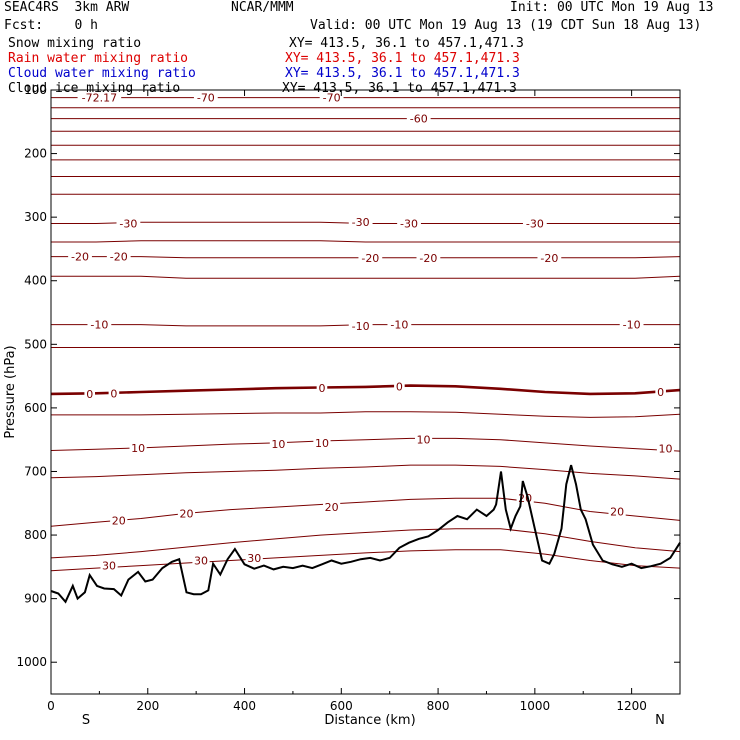 This screenshot has height=740, width=740. What do you see at coordinates (35, 90) in the screenshot?
I see `y-tick-label: 100` at bounding box center [35, 90].